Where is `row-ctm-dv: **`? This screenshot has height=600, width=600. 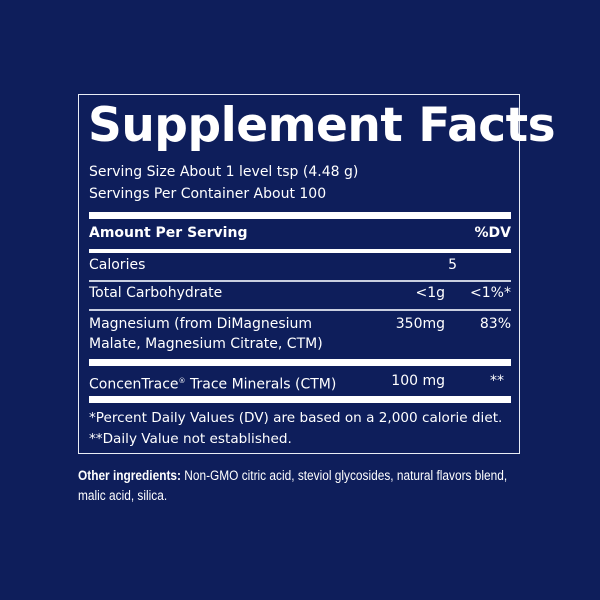 row-ctm-dv: ** is located at coordinates (497, 381).